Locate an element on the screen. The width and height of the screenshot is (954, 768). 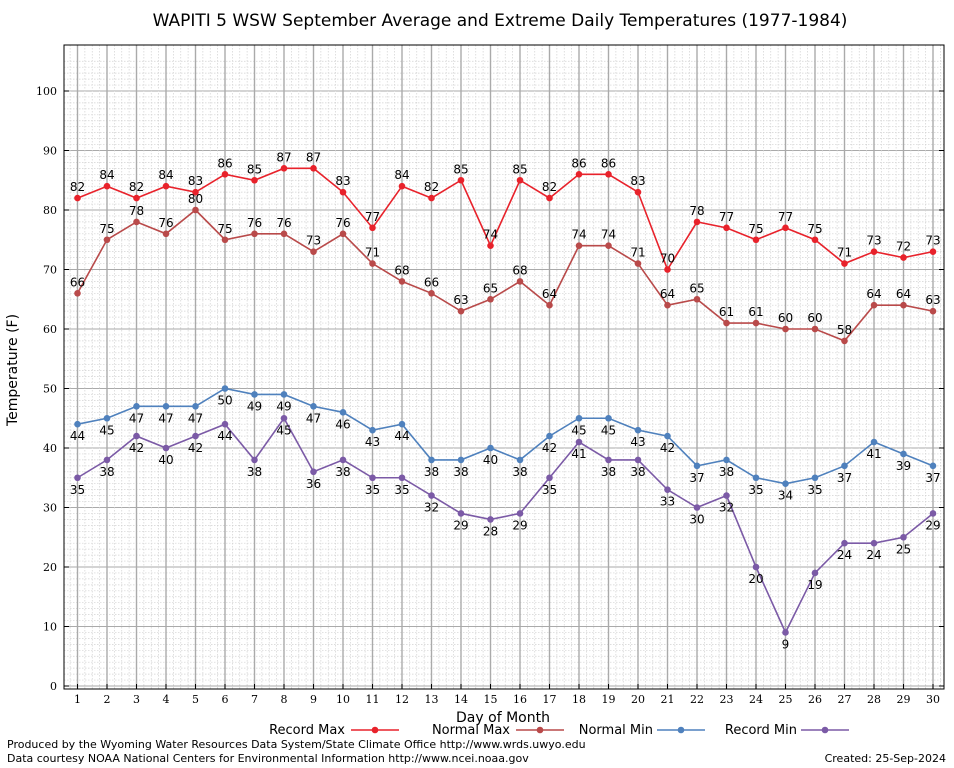
data-label-normal-min: 47 is located at coordinates (313, 418).